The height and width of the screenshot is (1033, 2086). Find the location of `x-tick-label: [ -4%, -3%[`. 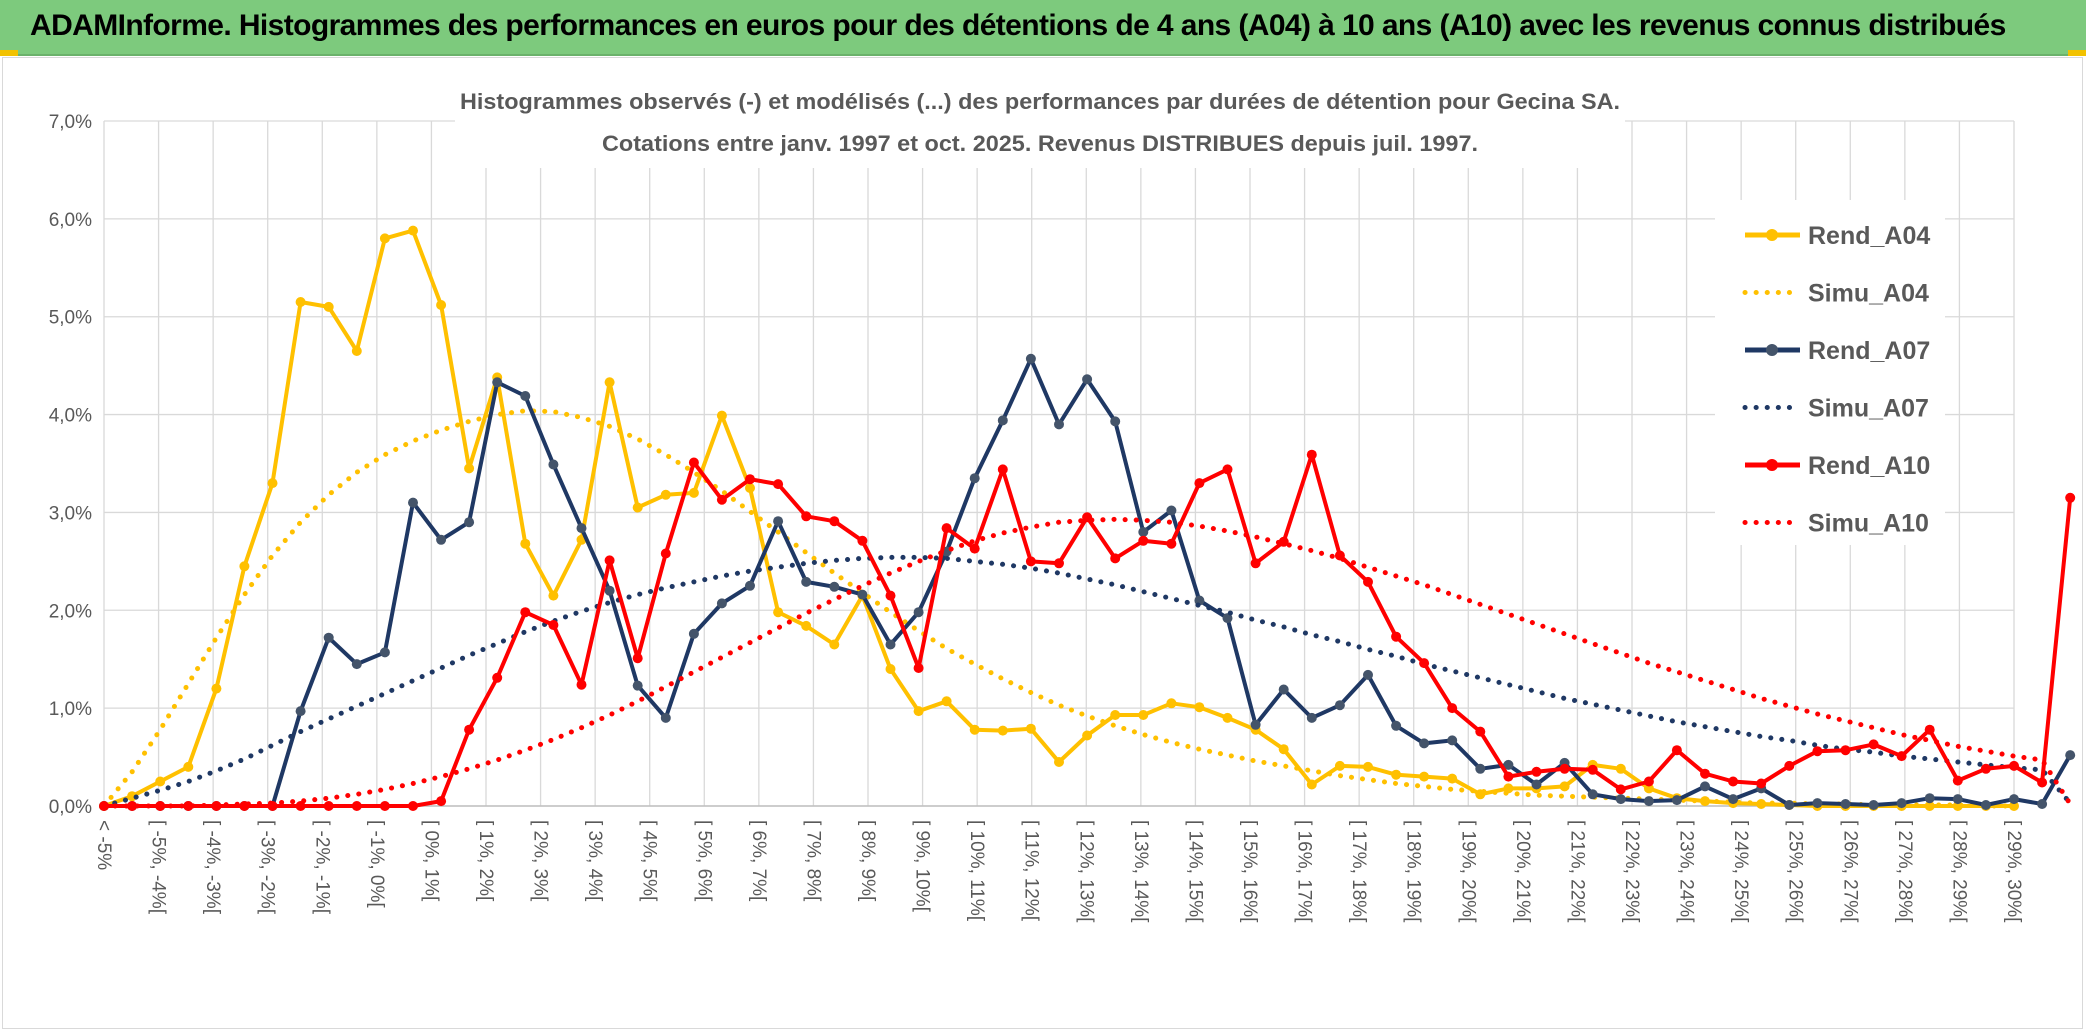

x-tick-label: [ -4%, -3%[ is located at coordinates (212, 867).